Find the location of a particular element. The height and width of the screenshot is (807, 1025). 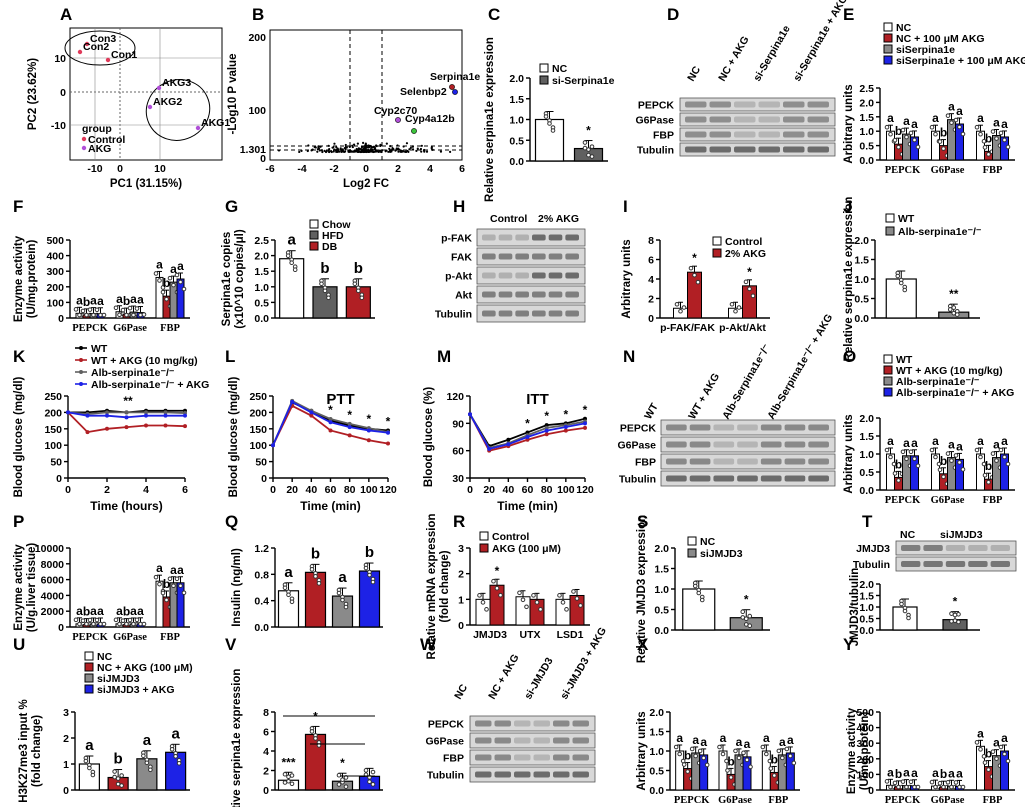

panel-g-y-label: Serpina1e copies is located at coordinates (227, 279).